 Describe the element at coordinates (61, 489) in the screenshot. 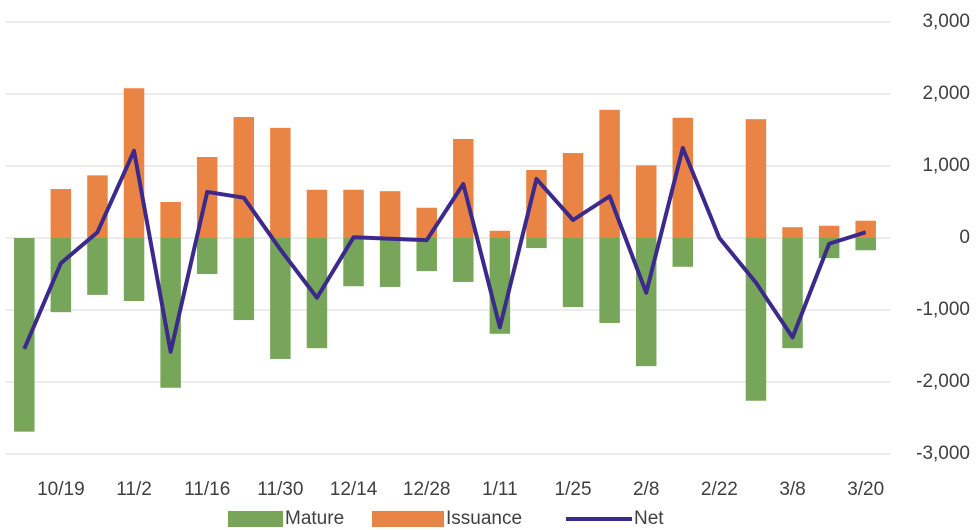

I see `x-tick-label: 10/19` at that location.